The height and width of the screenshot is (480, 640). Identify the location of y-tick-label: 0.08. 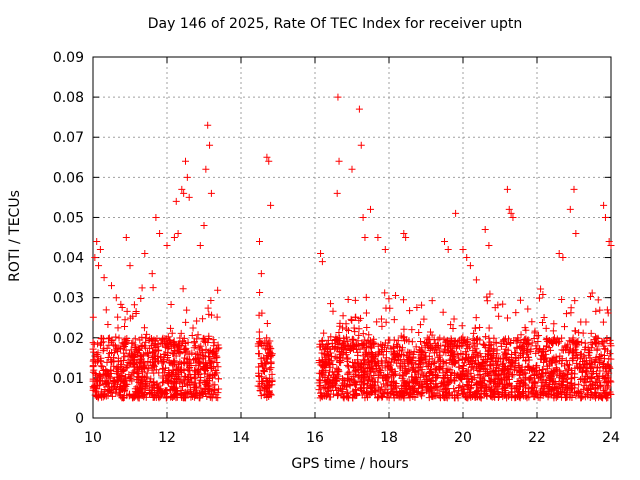
(68, 98).